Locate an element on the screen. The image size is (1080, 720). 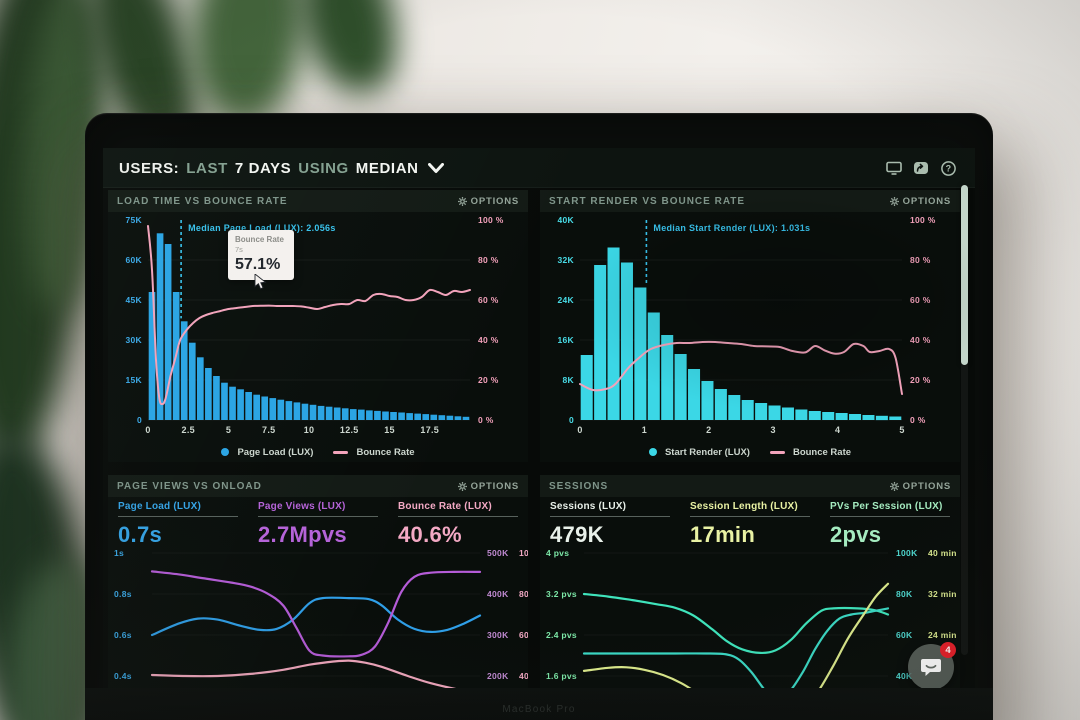
svg-text: 24 min is located at coordinates (942, 635).